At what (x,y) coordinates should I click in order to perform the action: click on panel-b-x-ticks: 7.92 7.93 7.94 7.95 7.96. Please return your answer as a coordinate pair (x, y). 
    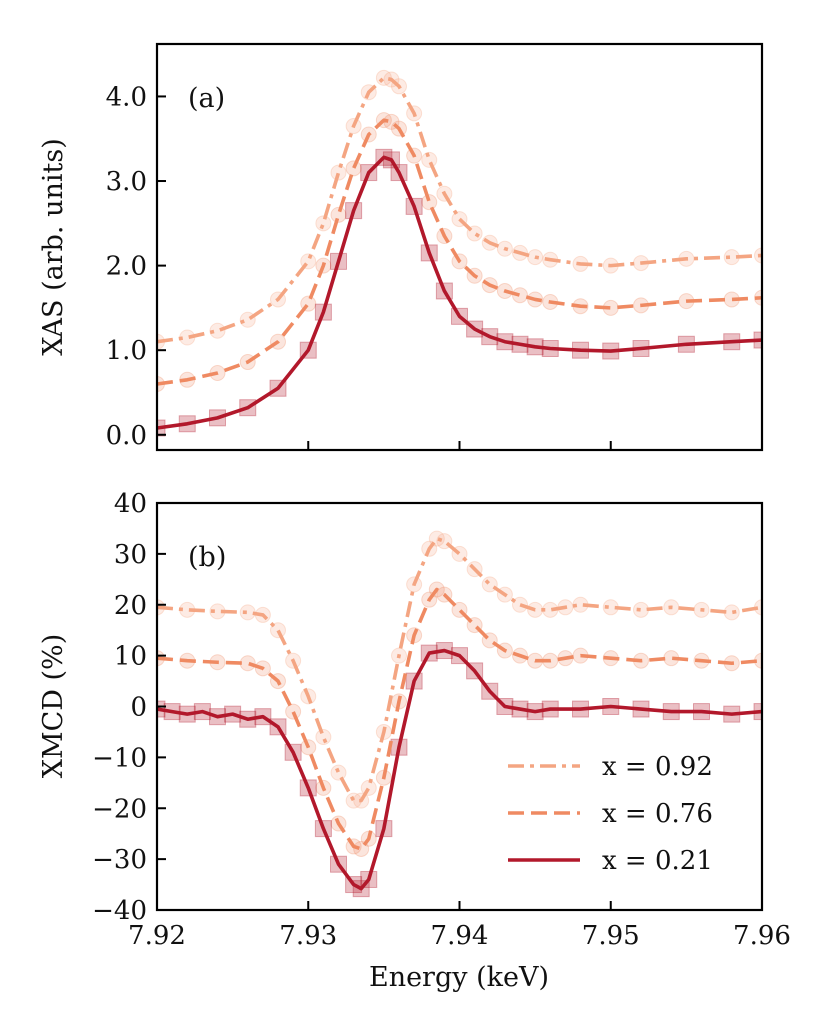
    Looking at the image, I should click on (459, 926).